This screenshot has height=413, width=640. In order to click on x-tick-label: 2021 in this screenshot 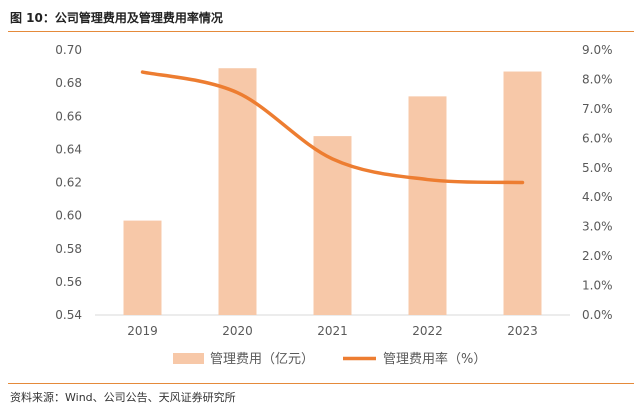, I will do `click(332, 331)`.